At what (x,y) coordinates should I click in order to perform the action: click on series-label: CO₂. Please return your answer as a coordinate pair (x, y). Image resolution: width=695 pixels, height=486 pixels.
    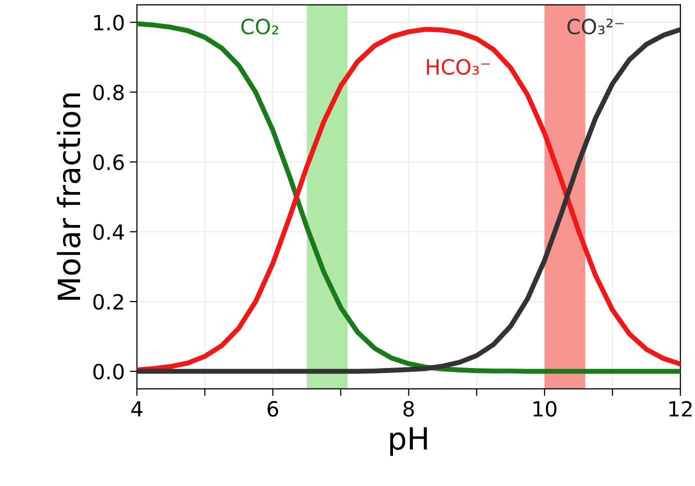
    Looking at the image, I should click on (259, 26).